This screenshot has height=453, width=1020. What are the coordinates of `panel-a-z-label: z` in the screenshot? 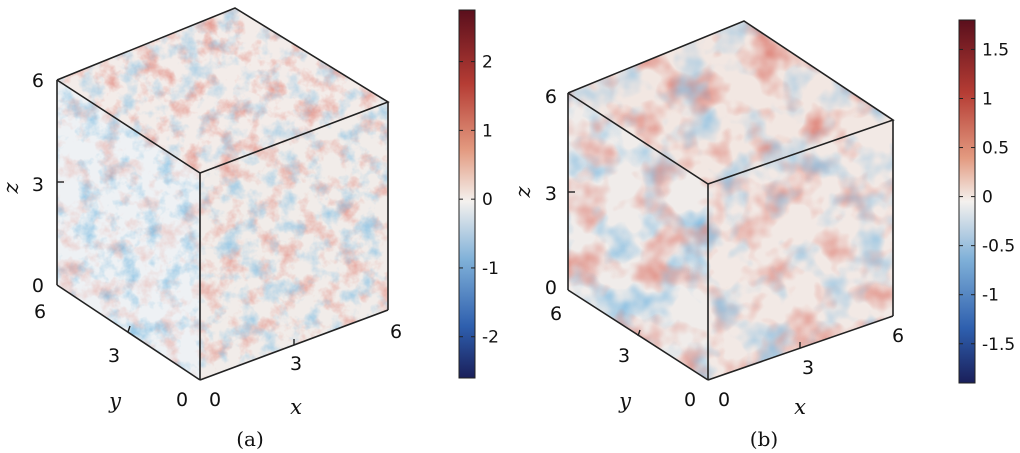 It's located at (11, 188).